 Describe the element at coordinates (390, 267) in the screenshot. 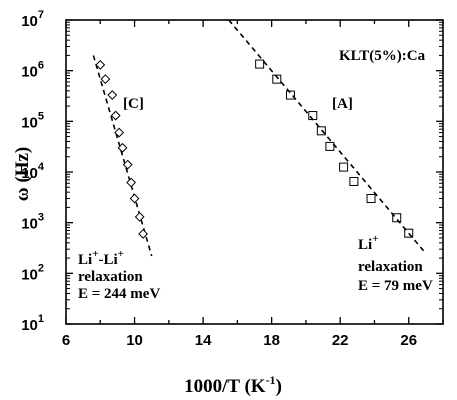

I see `li-relaxation: relaxation` at that location.